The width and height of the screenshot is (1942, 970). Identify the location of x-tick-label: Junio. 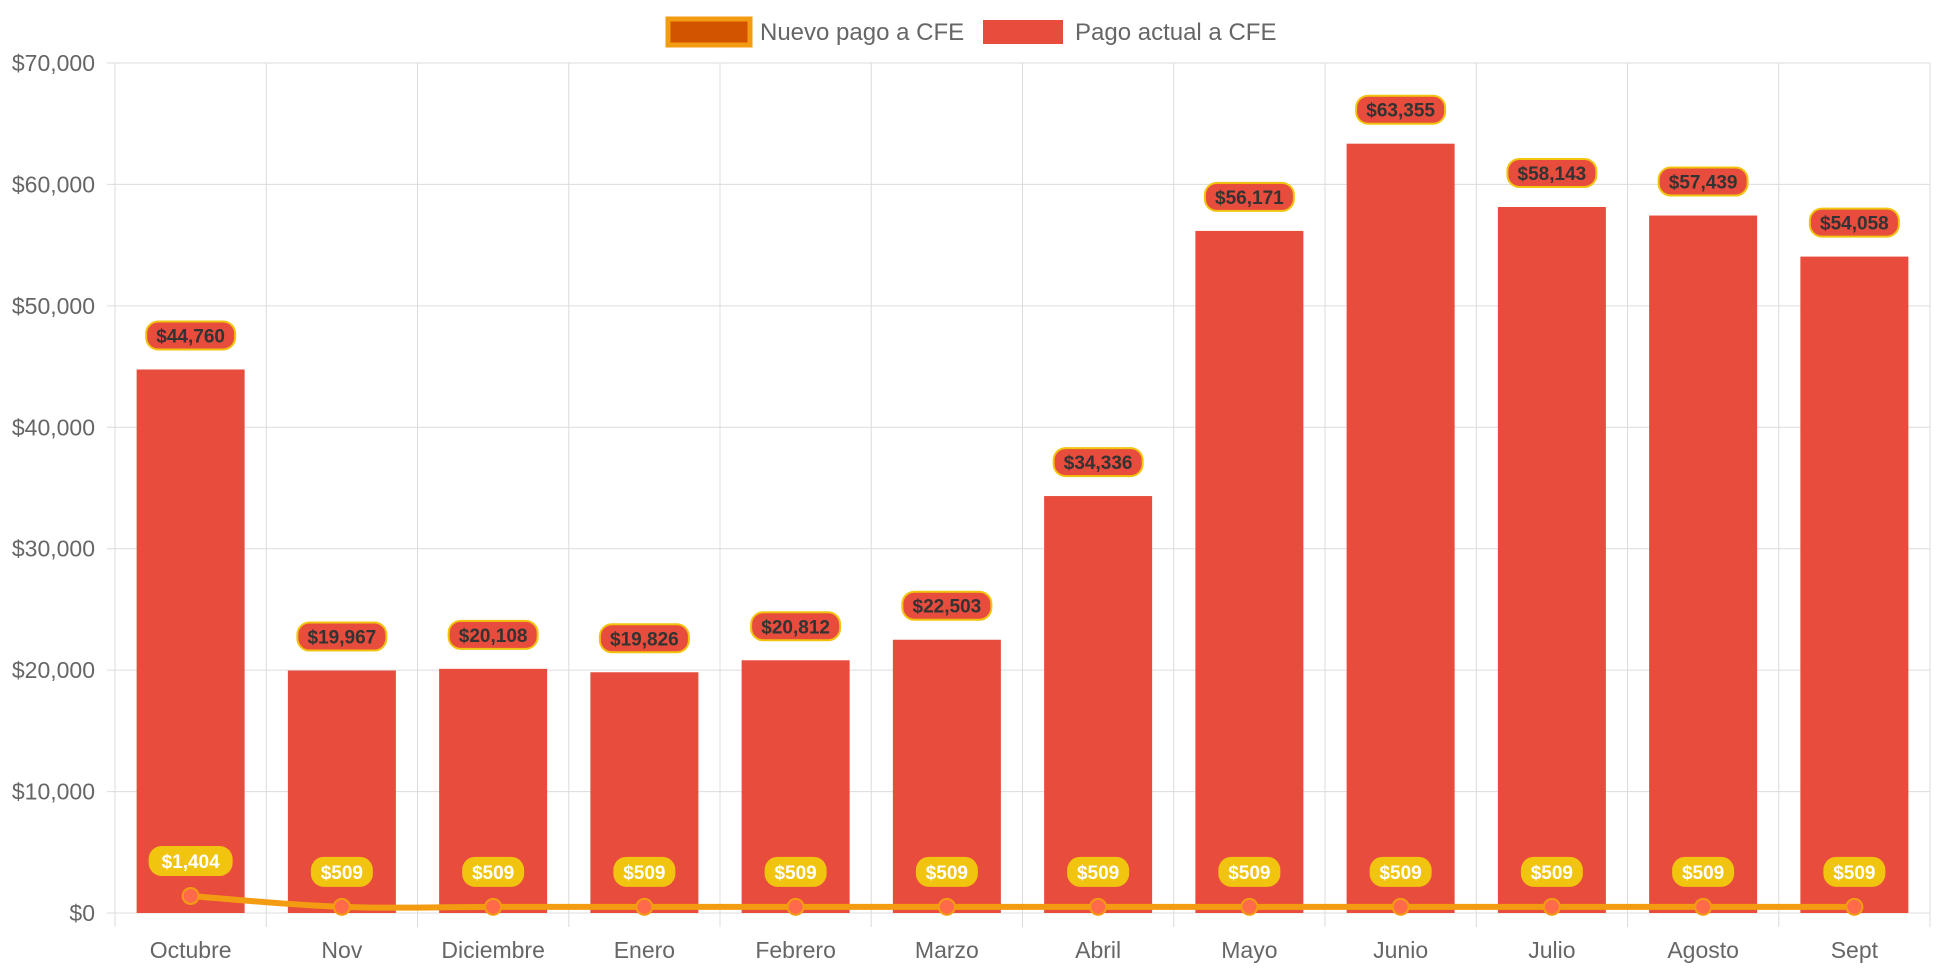
(1400, 950).